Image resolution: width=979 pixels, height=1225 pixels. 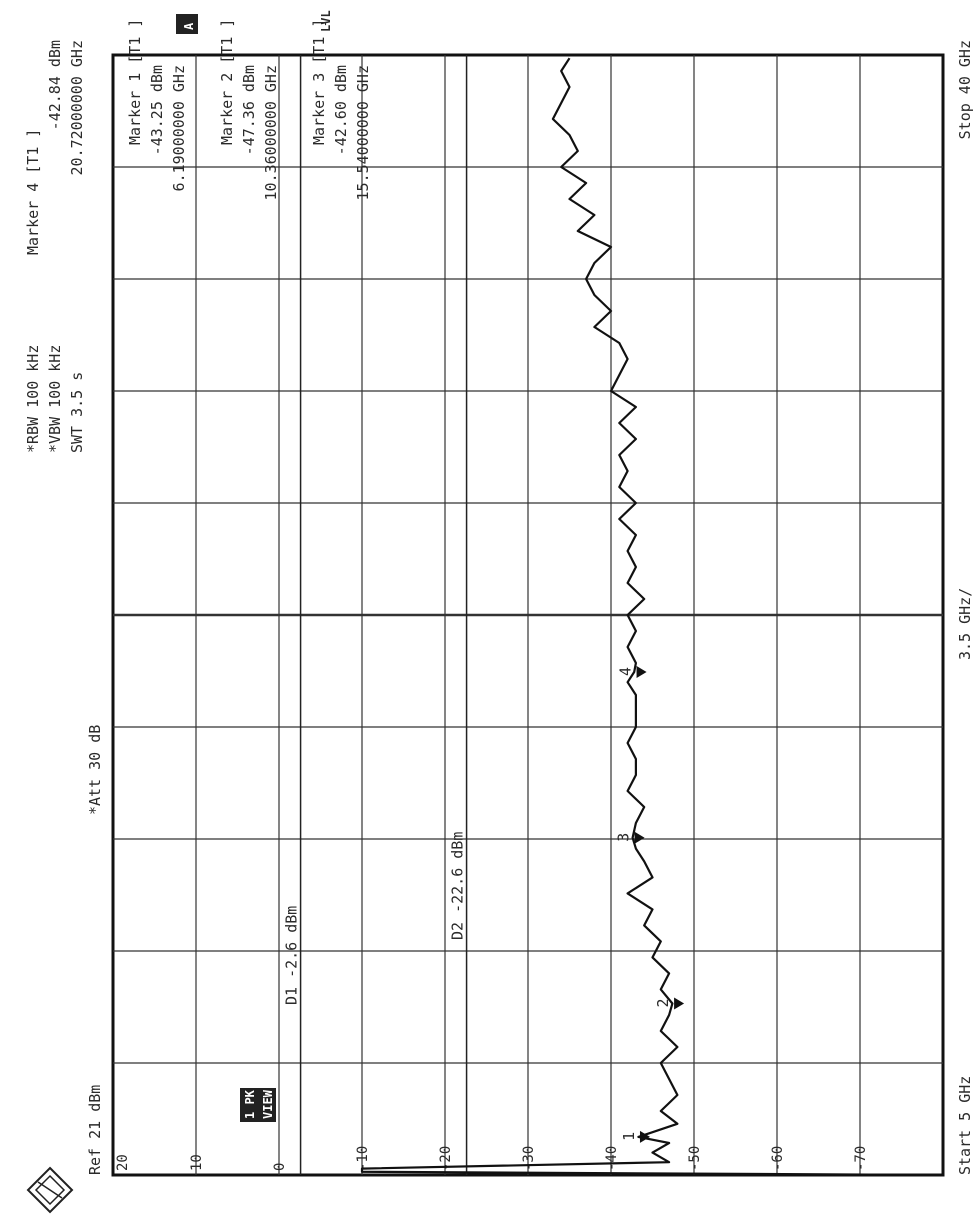 I want to click on y-tick-label: 0, so click(x=280, y=1167).